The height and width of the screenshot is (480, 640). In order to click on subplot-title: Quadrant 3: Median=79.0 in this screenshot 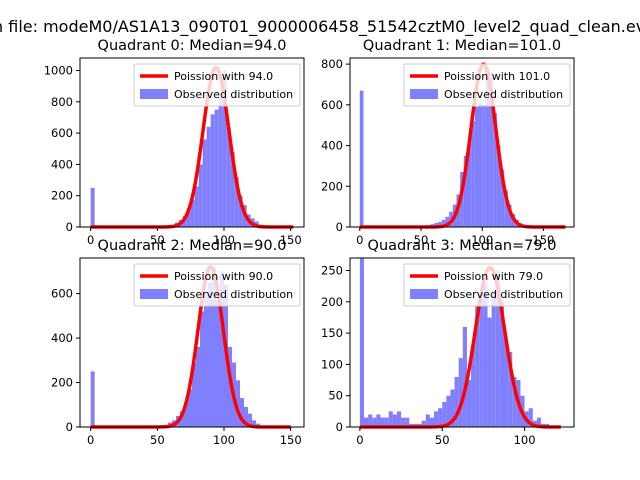, I will do `click(462, 246)`.